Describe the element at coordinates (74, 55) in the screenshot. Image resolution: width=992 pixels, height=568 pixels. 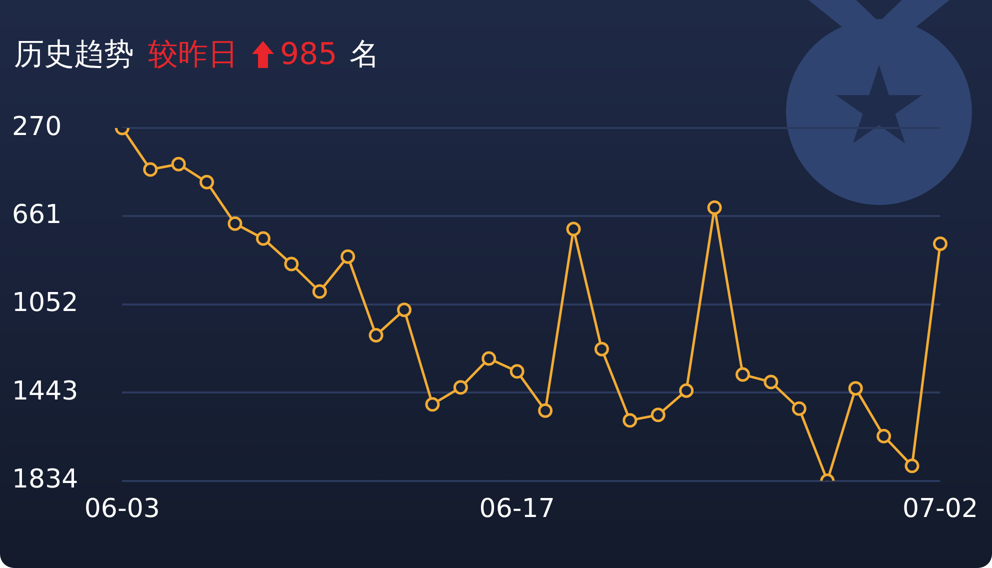
I see `chart-title: 历史趋势` at that location.